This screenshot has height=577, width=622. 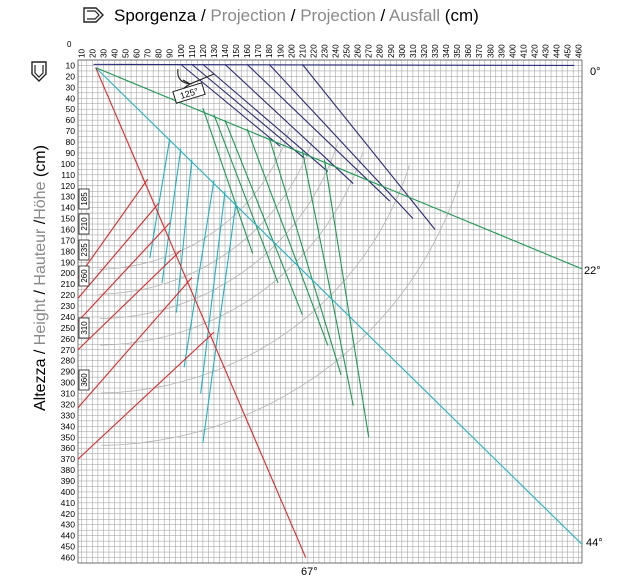 I want to click on y-tick-label: 210, so click(x=68, y=284).